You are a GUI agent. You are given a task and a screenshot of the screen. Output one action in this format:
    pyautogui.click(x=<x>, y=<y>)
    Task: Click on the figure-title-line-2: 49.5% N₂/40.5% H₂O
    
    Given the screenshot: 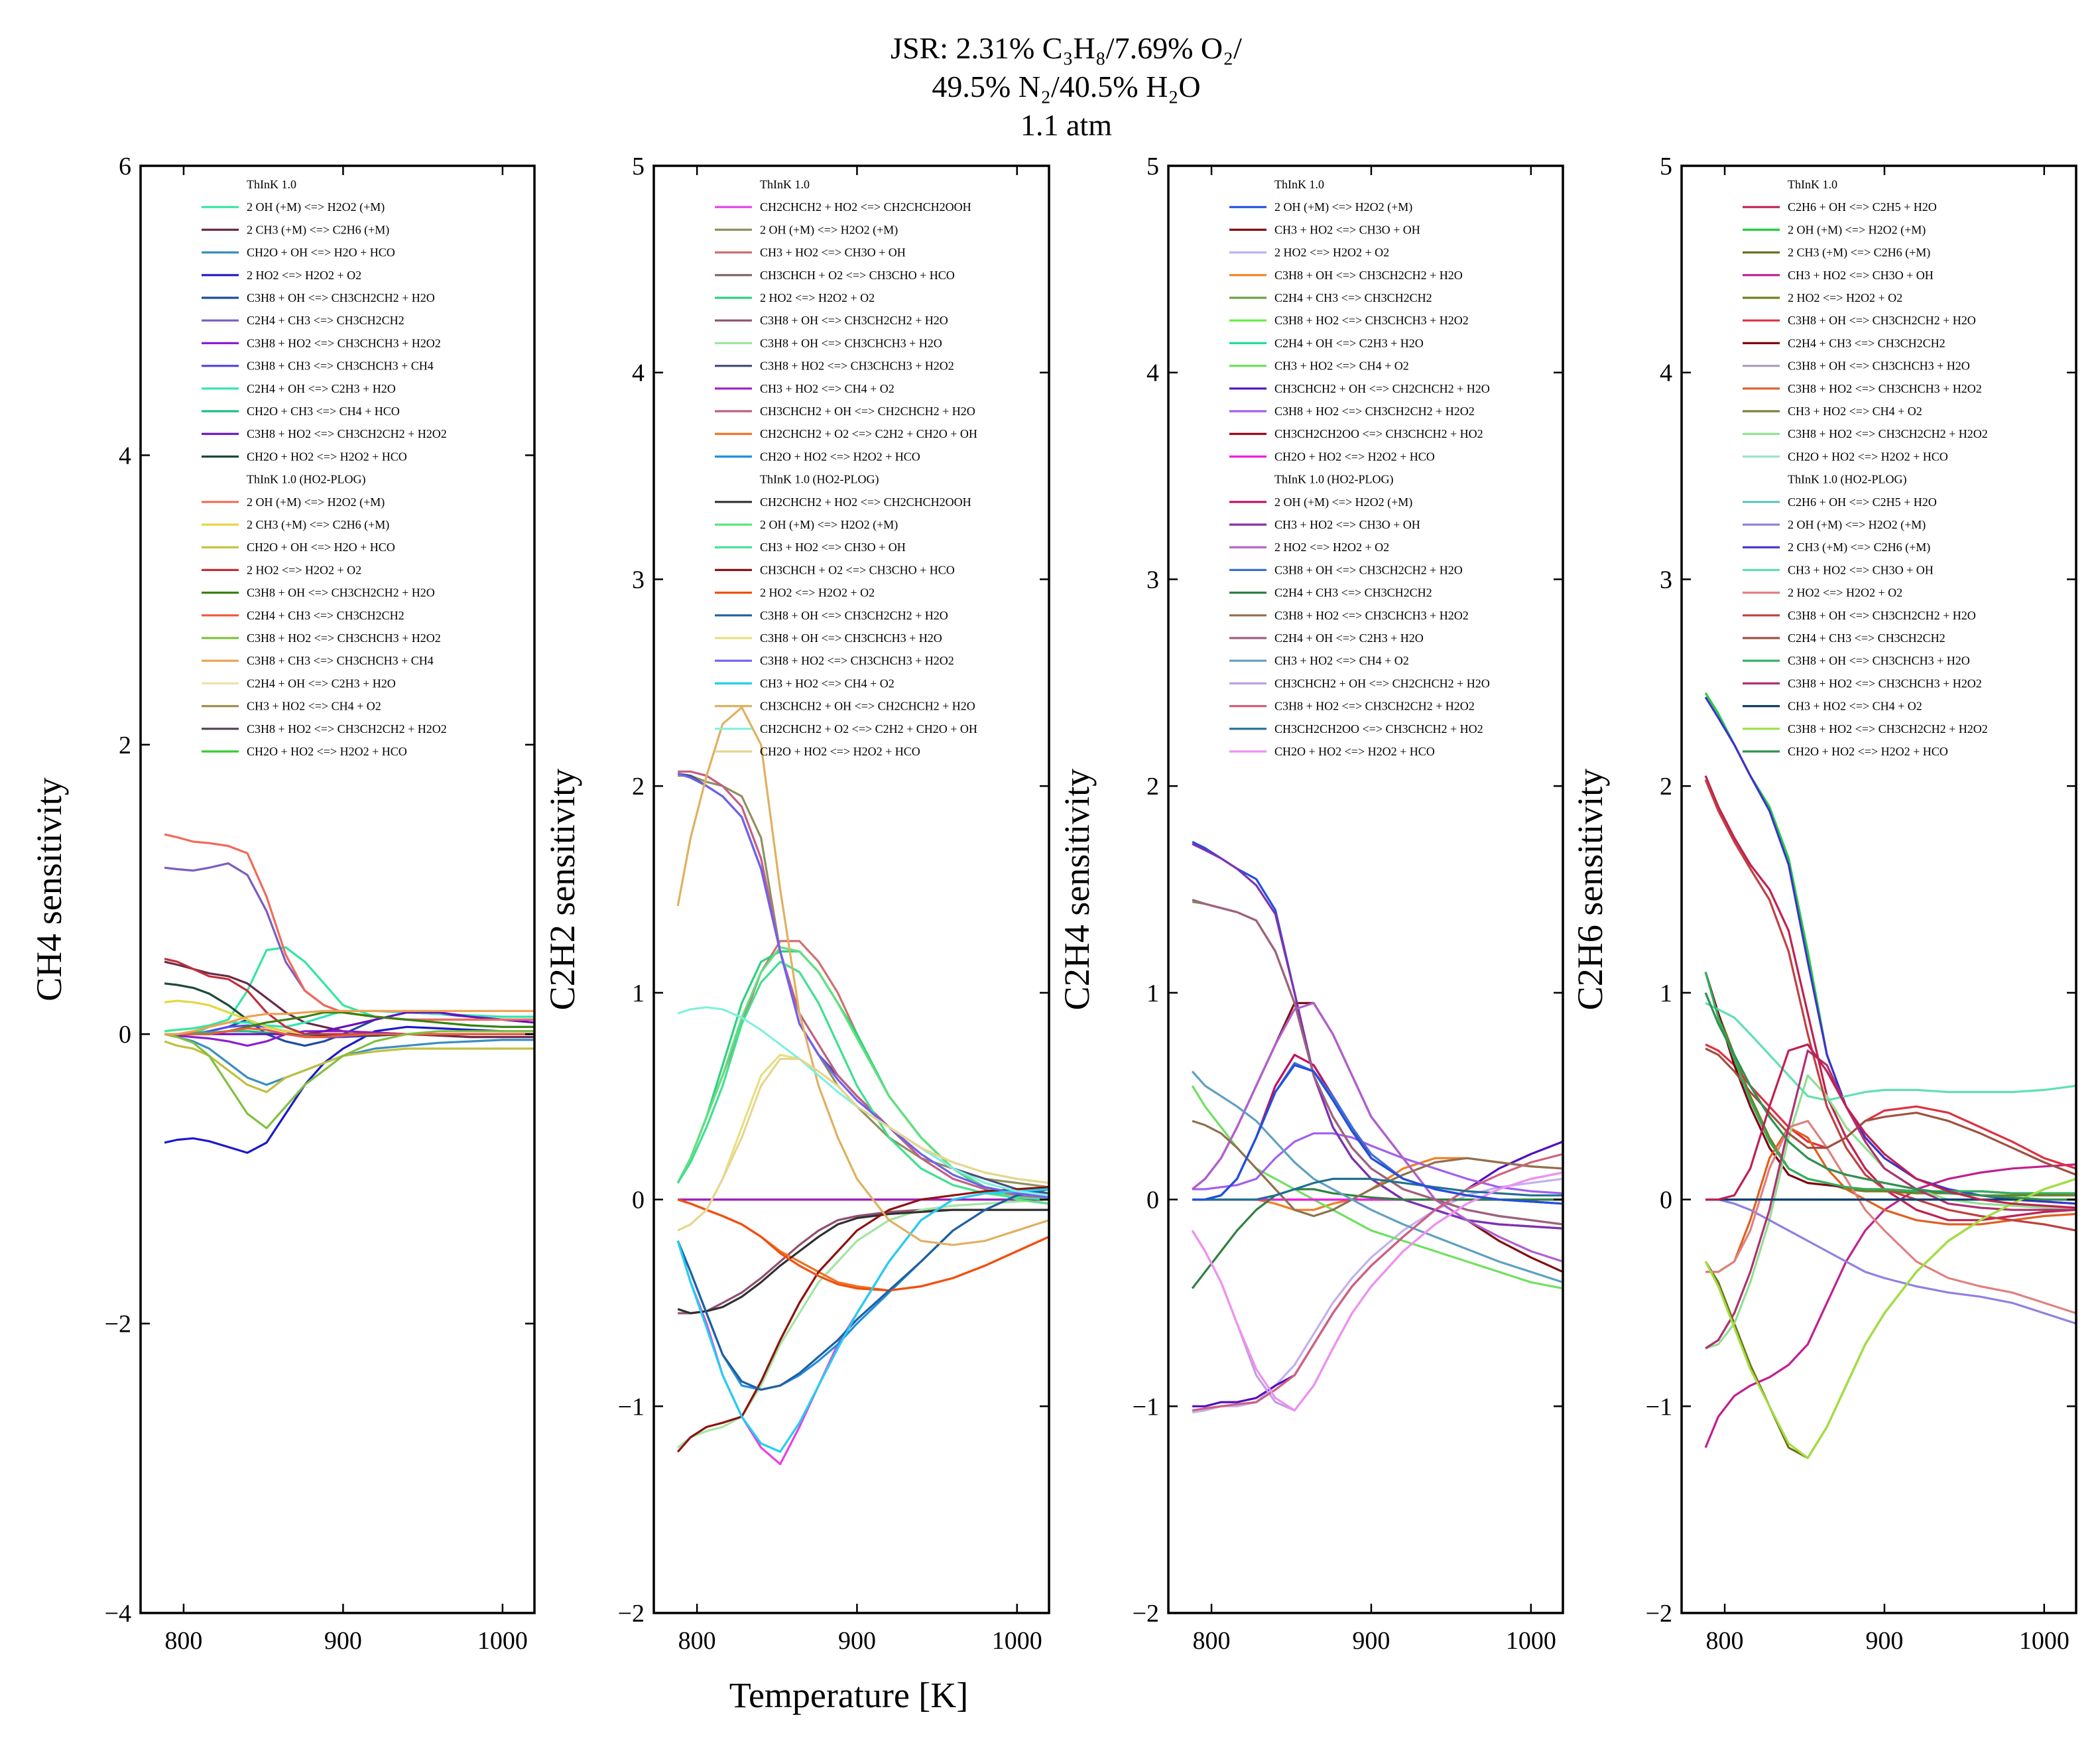 What is the action you would take?
    pyautogui.click(x=1066, y=86)
    